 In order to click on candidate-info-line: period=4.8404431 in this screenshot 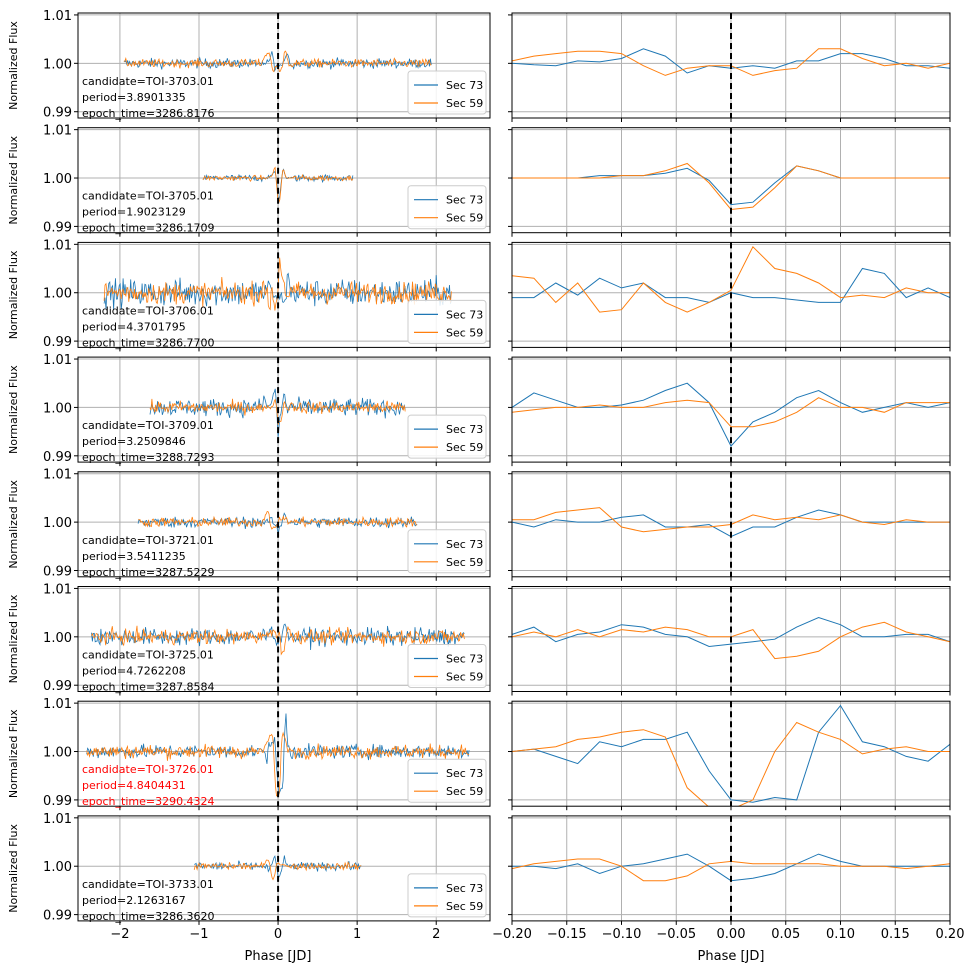, I will do `click(134, 785)`.